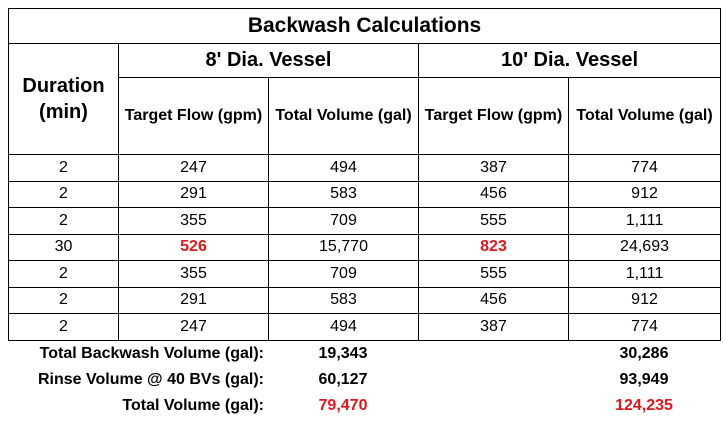  Describe the element at coordinates (151, 353) in the screenshot. I see `summary-label: Total Backwash Volume (gal):` at that location.